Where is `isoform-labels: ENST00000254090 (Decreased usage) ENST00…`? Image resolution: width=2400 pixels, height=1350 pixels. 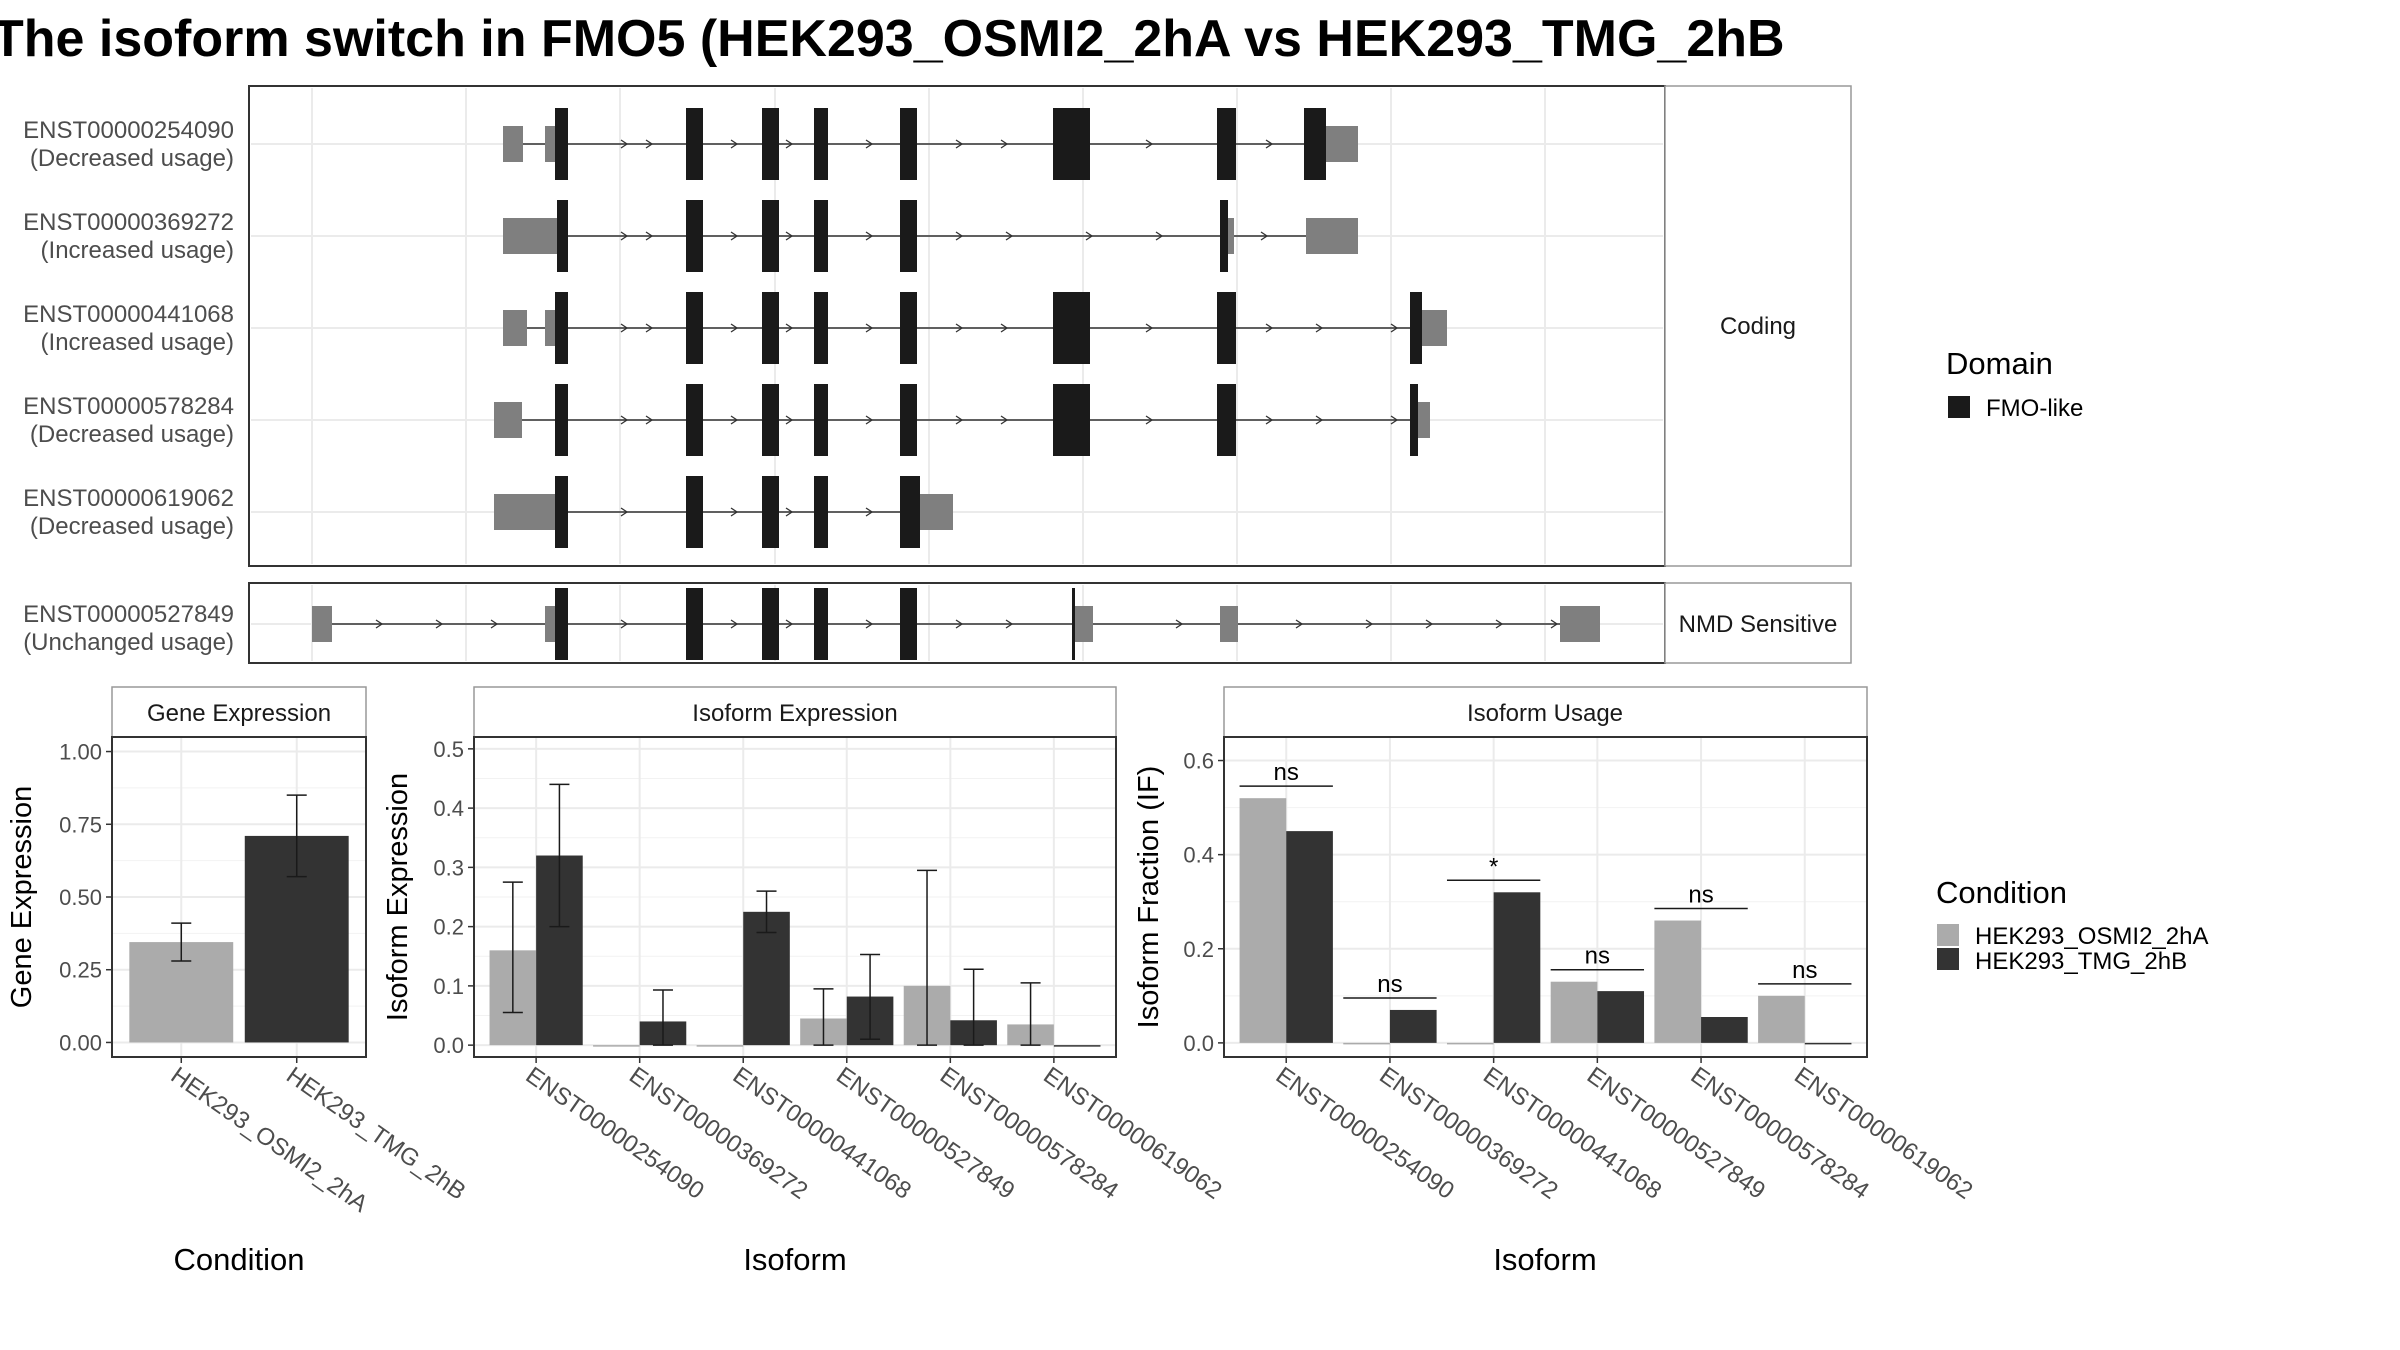
isoform-labels: ENST00000254090 (Decreased usage) ENST00… is located at coordinates (128, 386).